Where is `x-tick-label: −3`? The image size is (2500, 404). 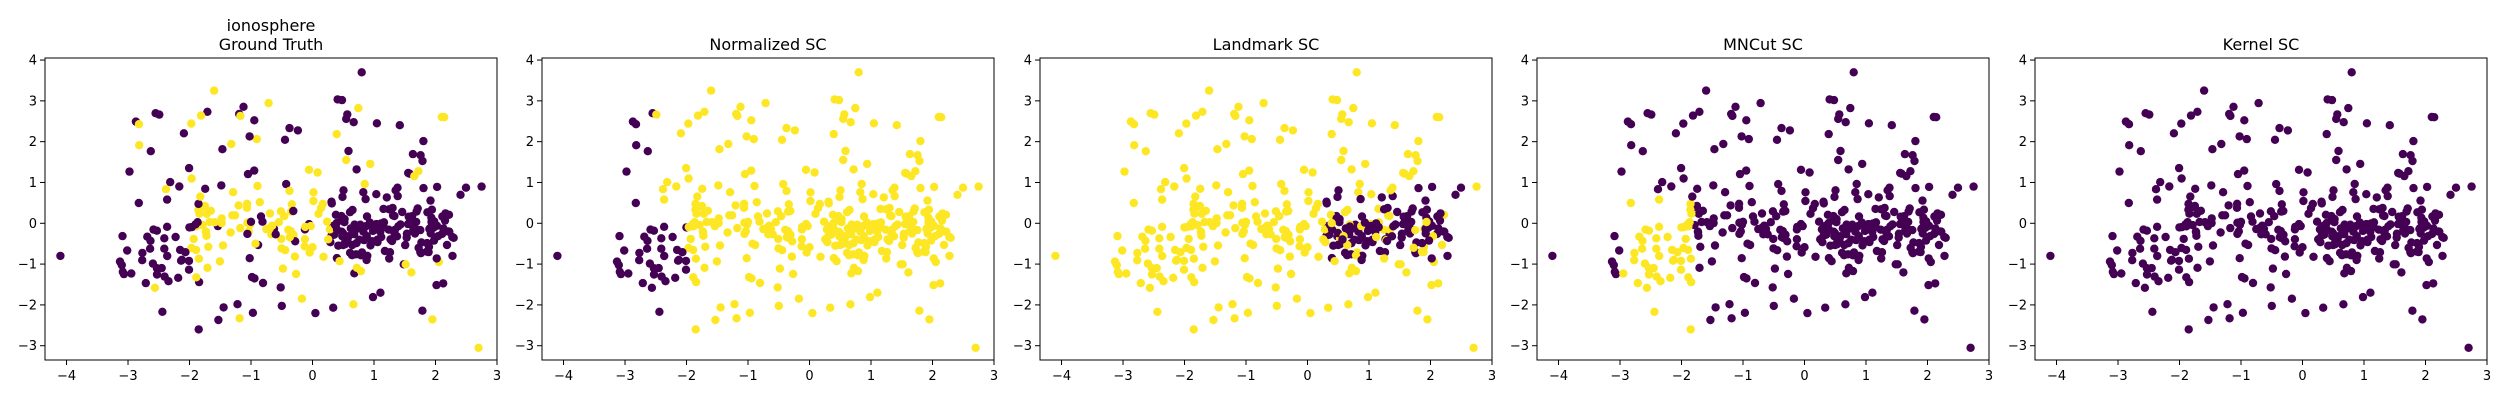
x-tick-label: −3 is located at coordinates (1619, 376).